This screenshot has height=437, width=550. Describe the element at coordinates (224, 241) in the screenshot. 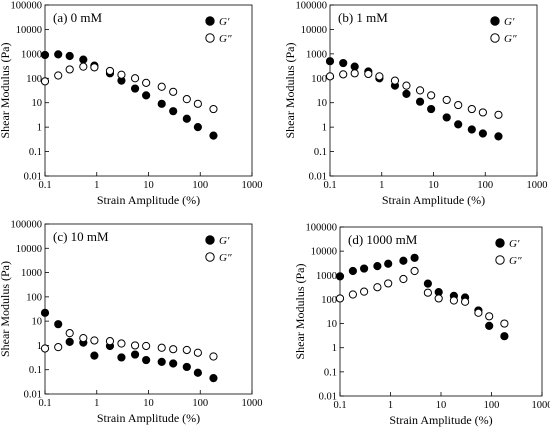

I see `legend-label: G′` at that location.